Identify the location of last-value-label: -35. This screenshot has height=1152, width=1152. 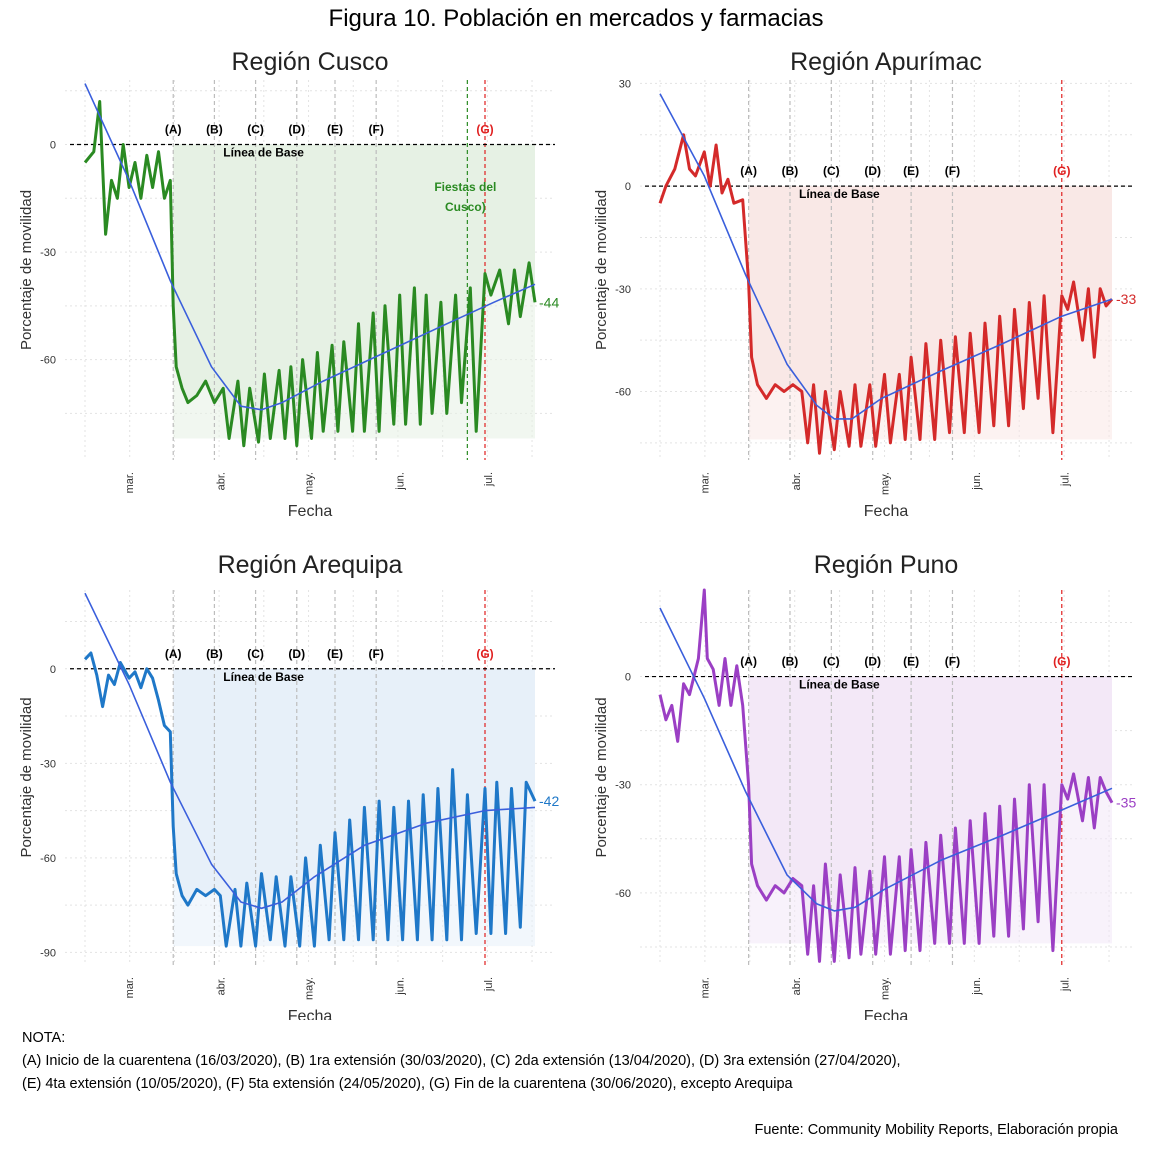
(1126, 803).